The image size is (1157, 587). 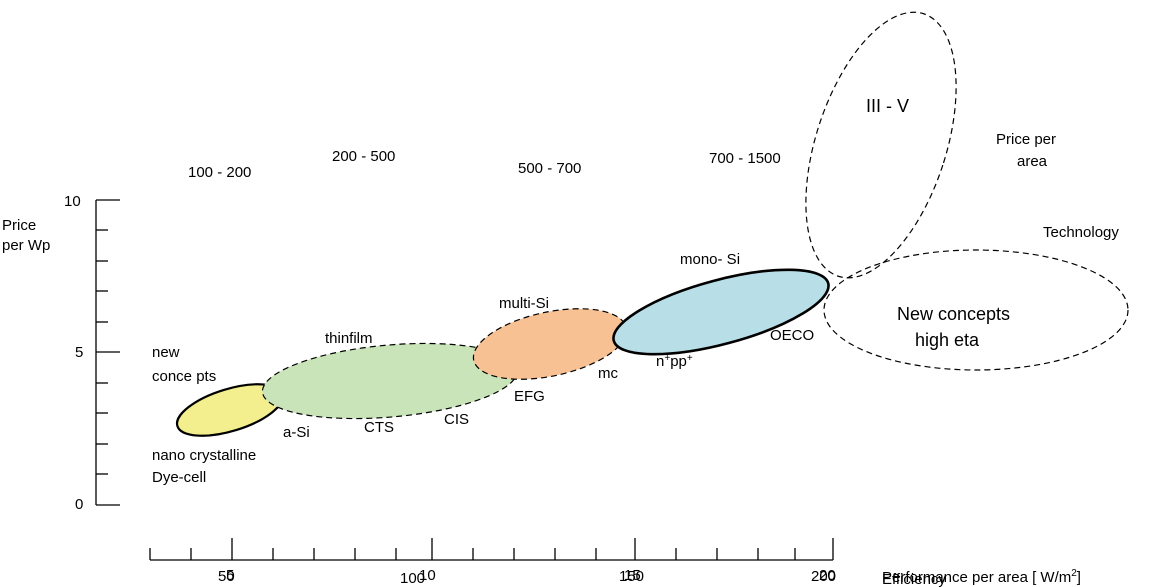 I want to click on label-new-concepts-high-line2: high eta, so click(x=947, y=340).